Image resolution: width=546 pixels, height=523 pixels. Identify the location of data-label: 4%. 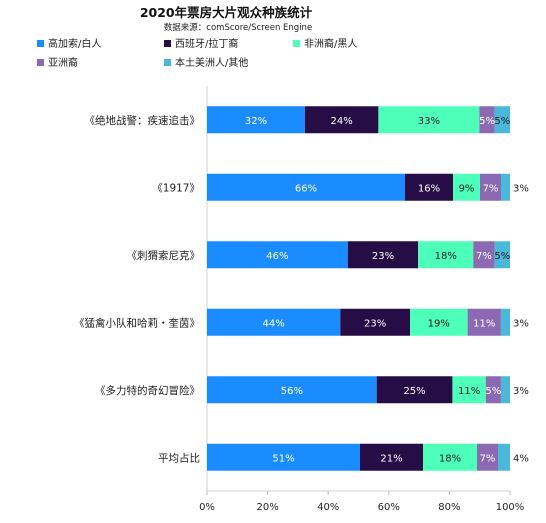
(521, 458).